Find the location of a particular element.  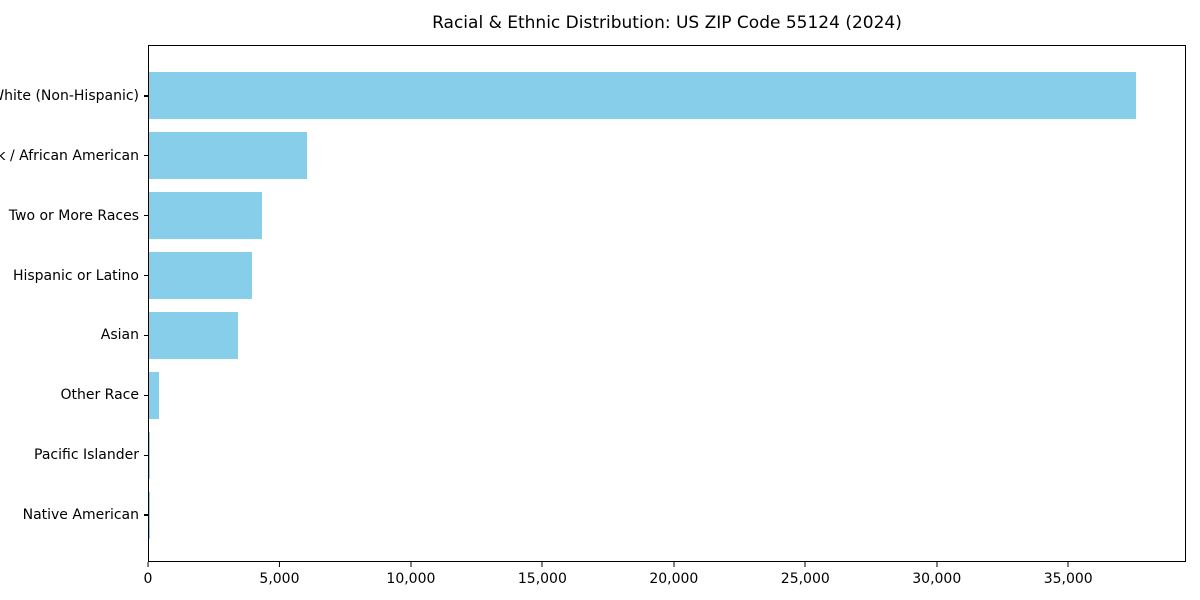

y-axis-label: Other Race is located at coordinates (99, 395).